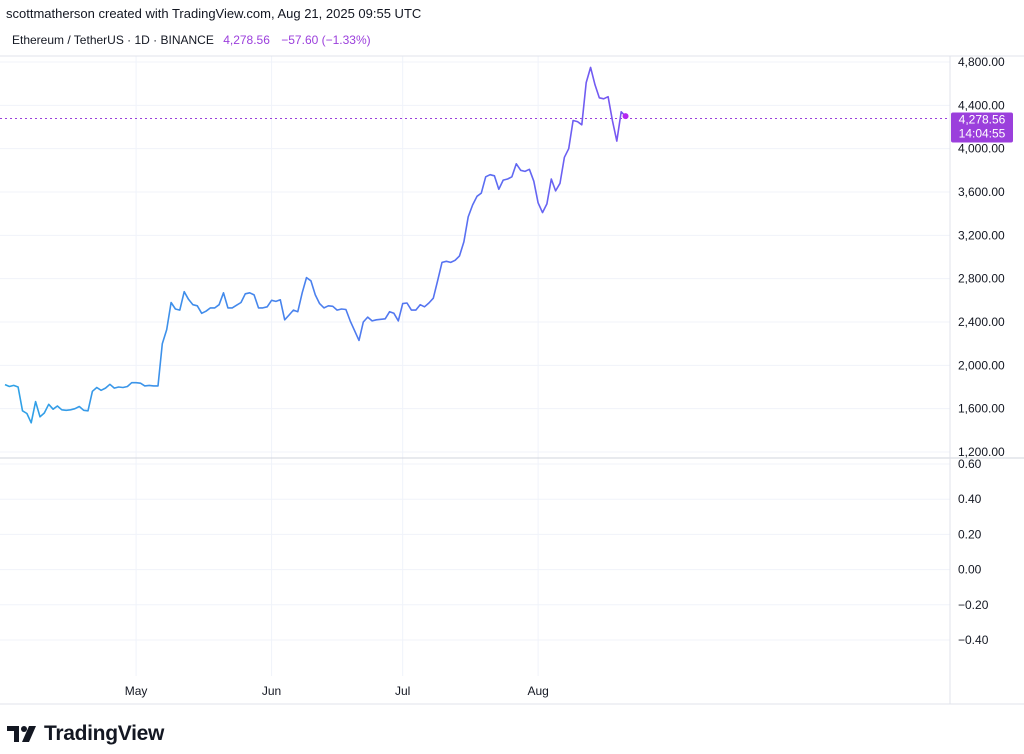 Image resolution: width=1024 pixels, height=754 pixels. What do you see at coordinates (326, 40) in the screenshot?
I see `price-change: −57.60 (−1.33%)` at bounding box center [326, 40].